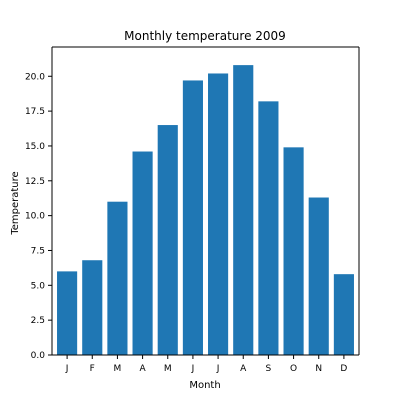 The width and height of the screenshot is (400, 400). What do you see at coordinates (35, 112) in the screenshot?
I see `y-tick-label: 17.5` at bounding box center [35, 112].